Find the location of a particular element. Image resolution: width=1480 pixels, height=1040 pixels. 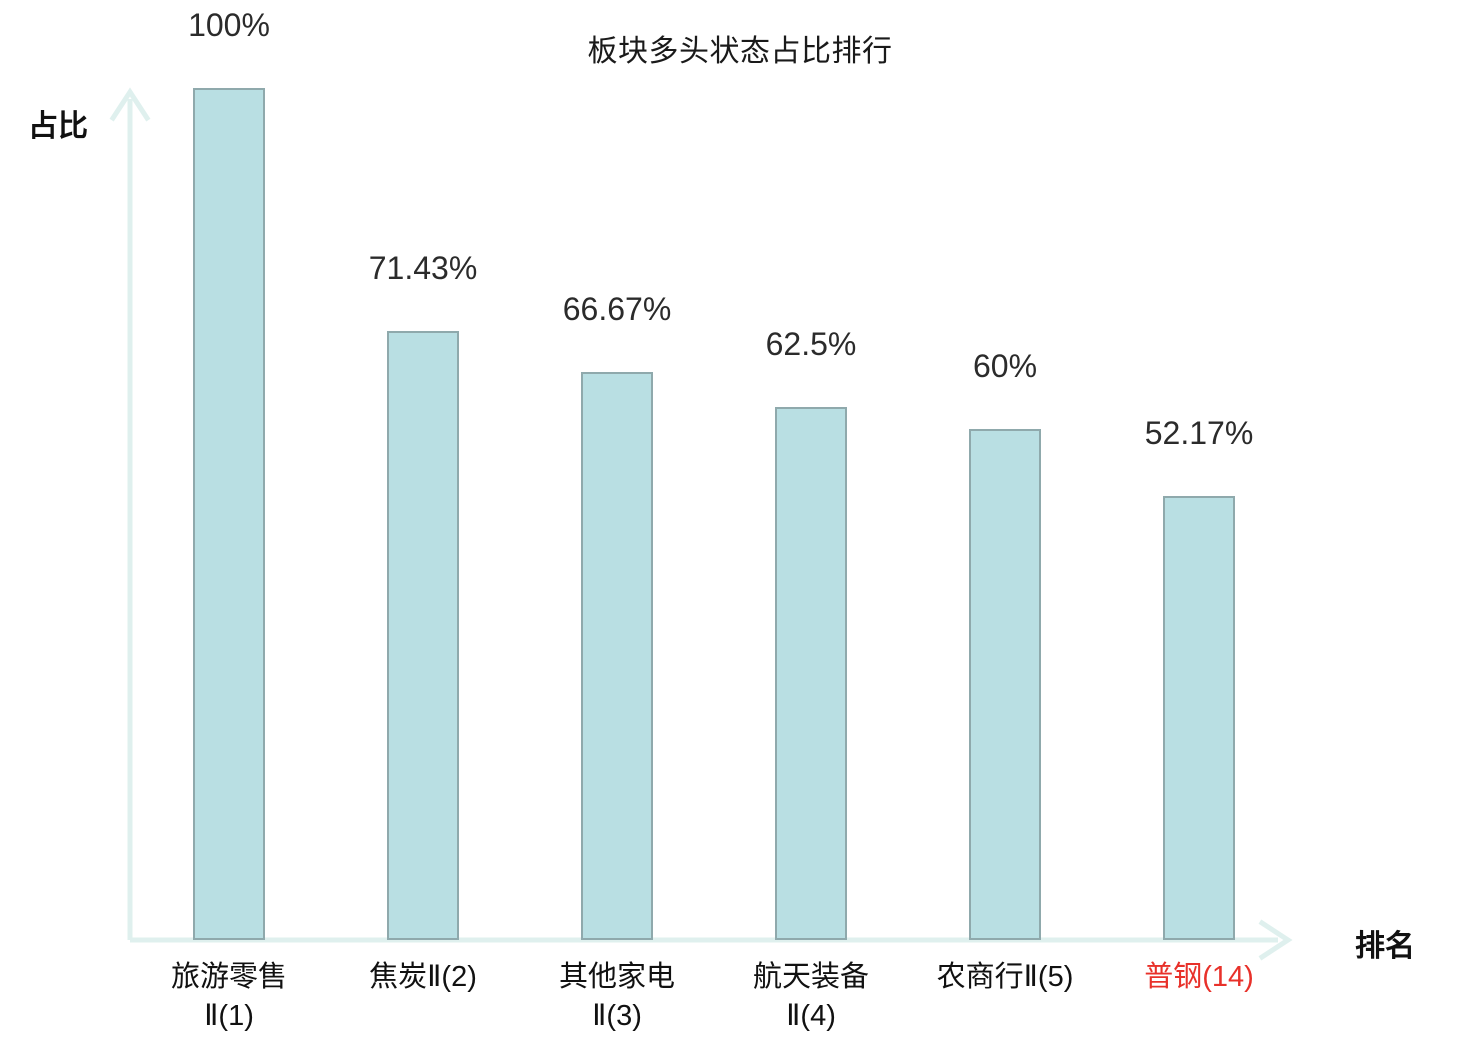

bar-group: 62.5% is located at coordinates (811, 500).